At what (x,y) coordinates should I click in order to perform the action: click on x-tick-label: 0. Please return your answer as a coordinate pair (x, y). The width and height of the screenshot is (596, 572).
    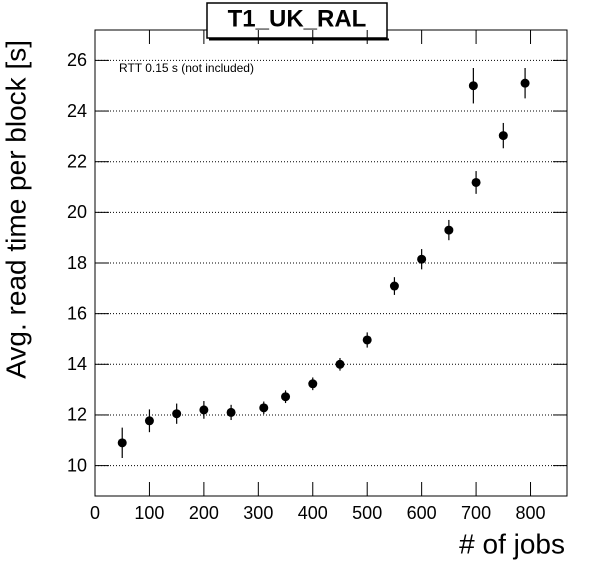
    Looking at the image, I should click on (95, 513).